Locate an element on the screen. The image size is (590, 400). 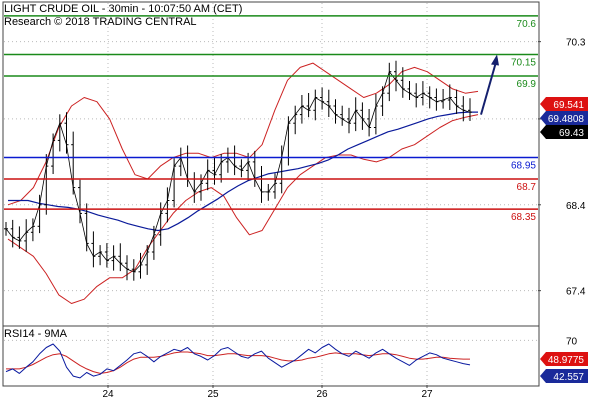
projection-arrow is located at coordinates (489, 84).